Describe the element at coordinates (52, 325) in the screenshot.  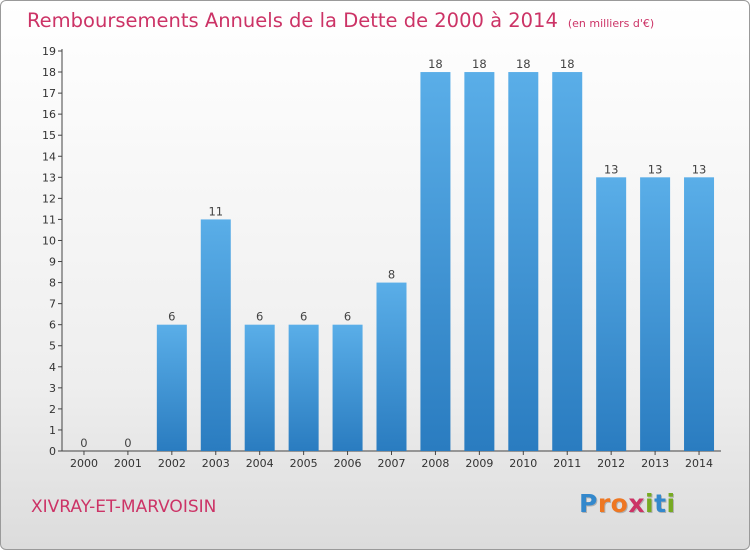
I see `y-tick-label: 6` at that location.